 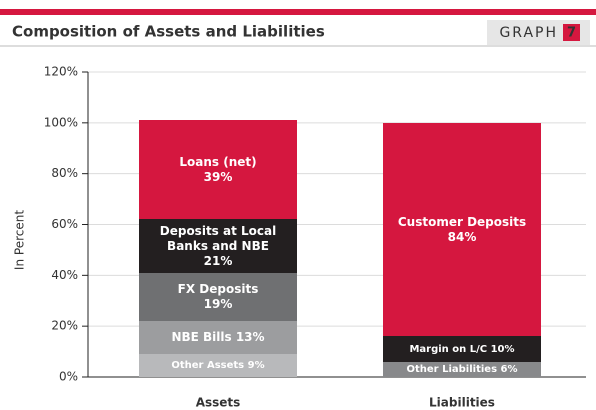 I want to click on y-tick-label: 120%, so click(x=61, y=72).